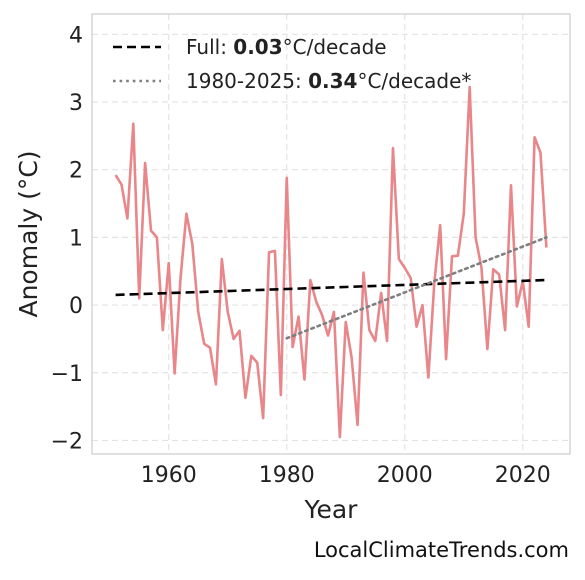 The width and height of the screenshot is (585, 580). What do you see at coordinates (414, 81) in the screenshot?
I see `legend-recent-suffix: °C/decade*` at bounding box center [414, 81].